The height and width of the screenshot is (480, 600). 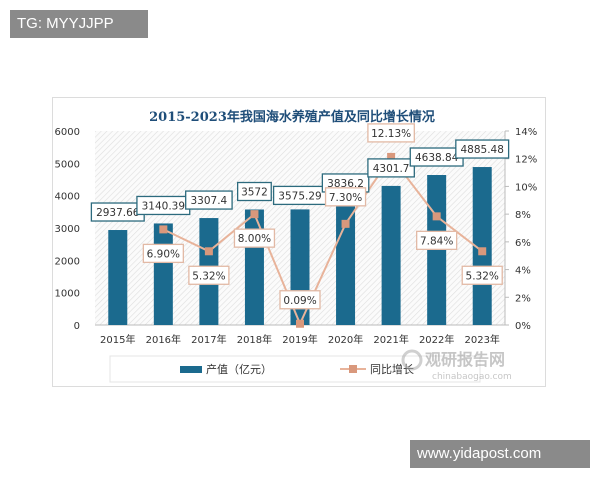 I want to click on bar-value-label: 3307.4, so click(x=209, y=201).